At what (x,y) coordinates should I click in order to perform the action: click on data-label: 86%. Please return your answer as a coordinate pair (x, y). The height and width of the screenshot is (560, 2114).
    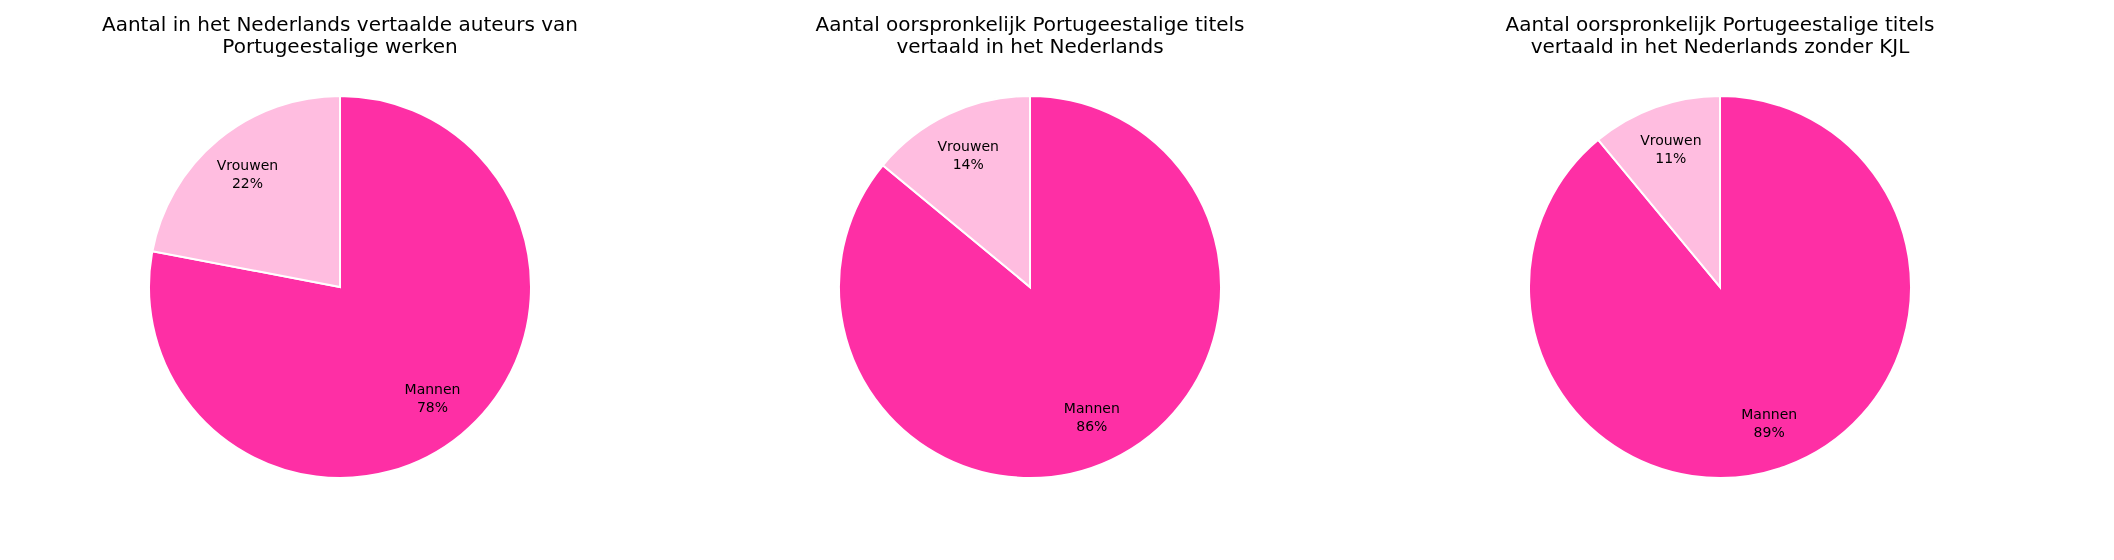
    Looking at the image, I should click on (1092, 426).